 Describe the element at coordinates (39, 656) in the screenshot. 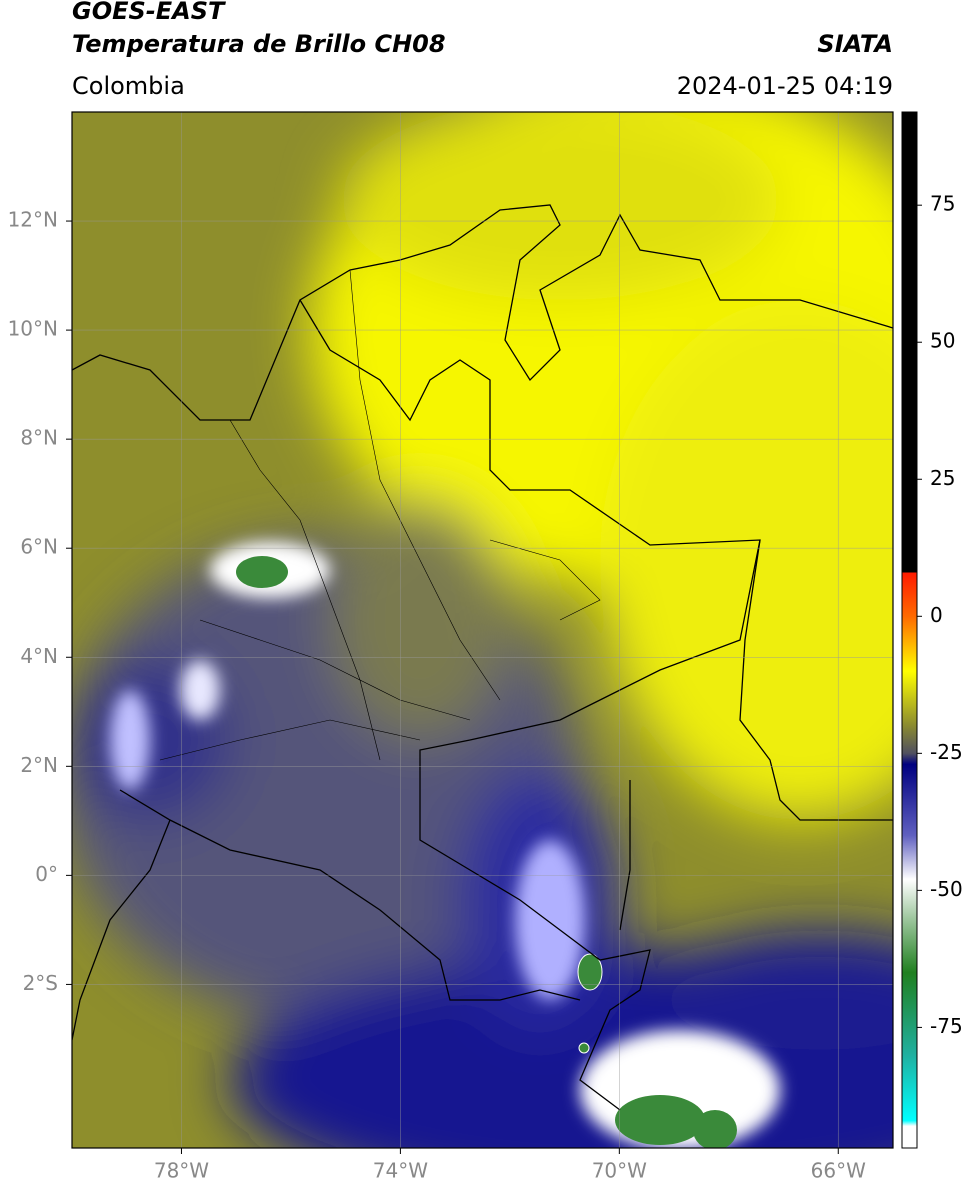

I see `y-tick-label: 4°N` at that location.